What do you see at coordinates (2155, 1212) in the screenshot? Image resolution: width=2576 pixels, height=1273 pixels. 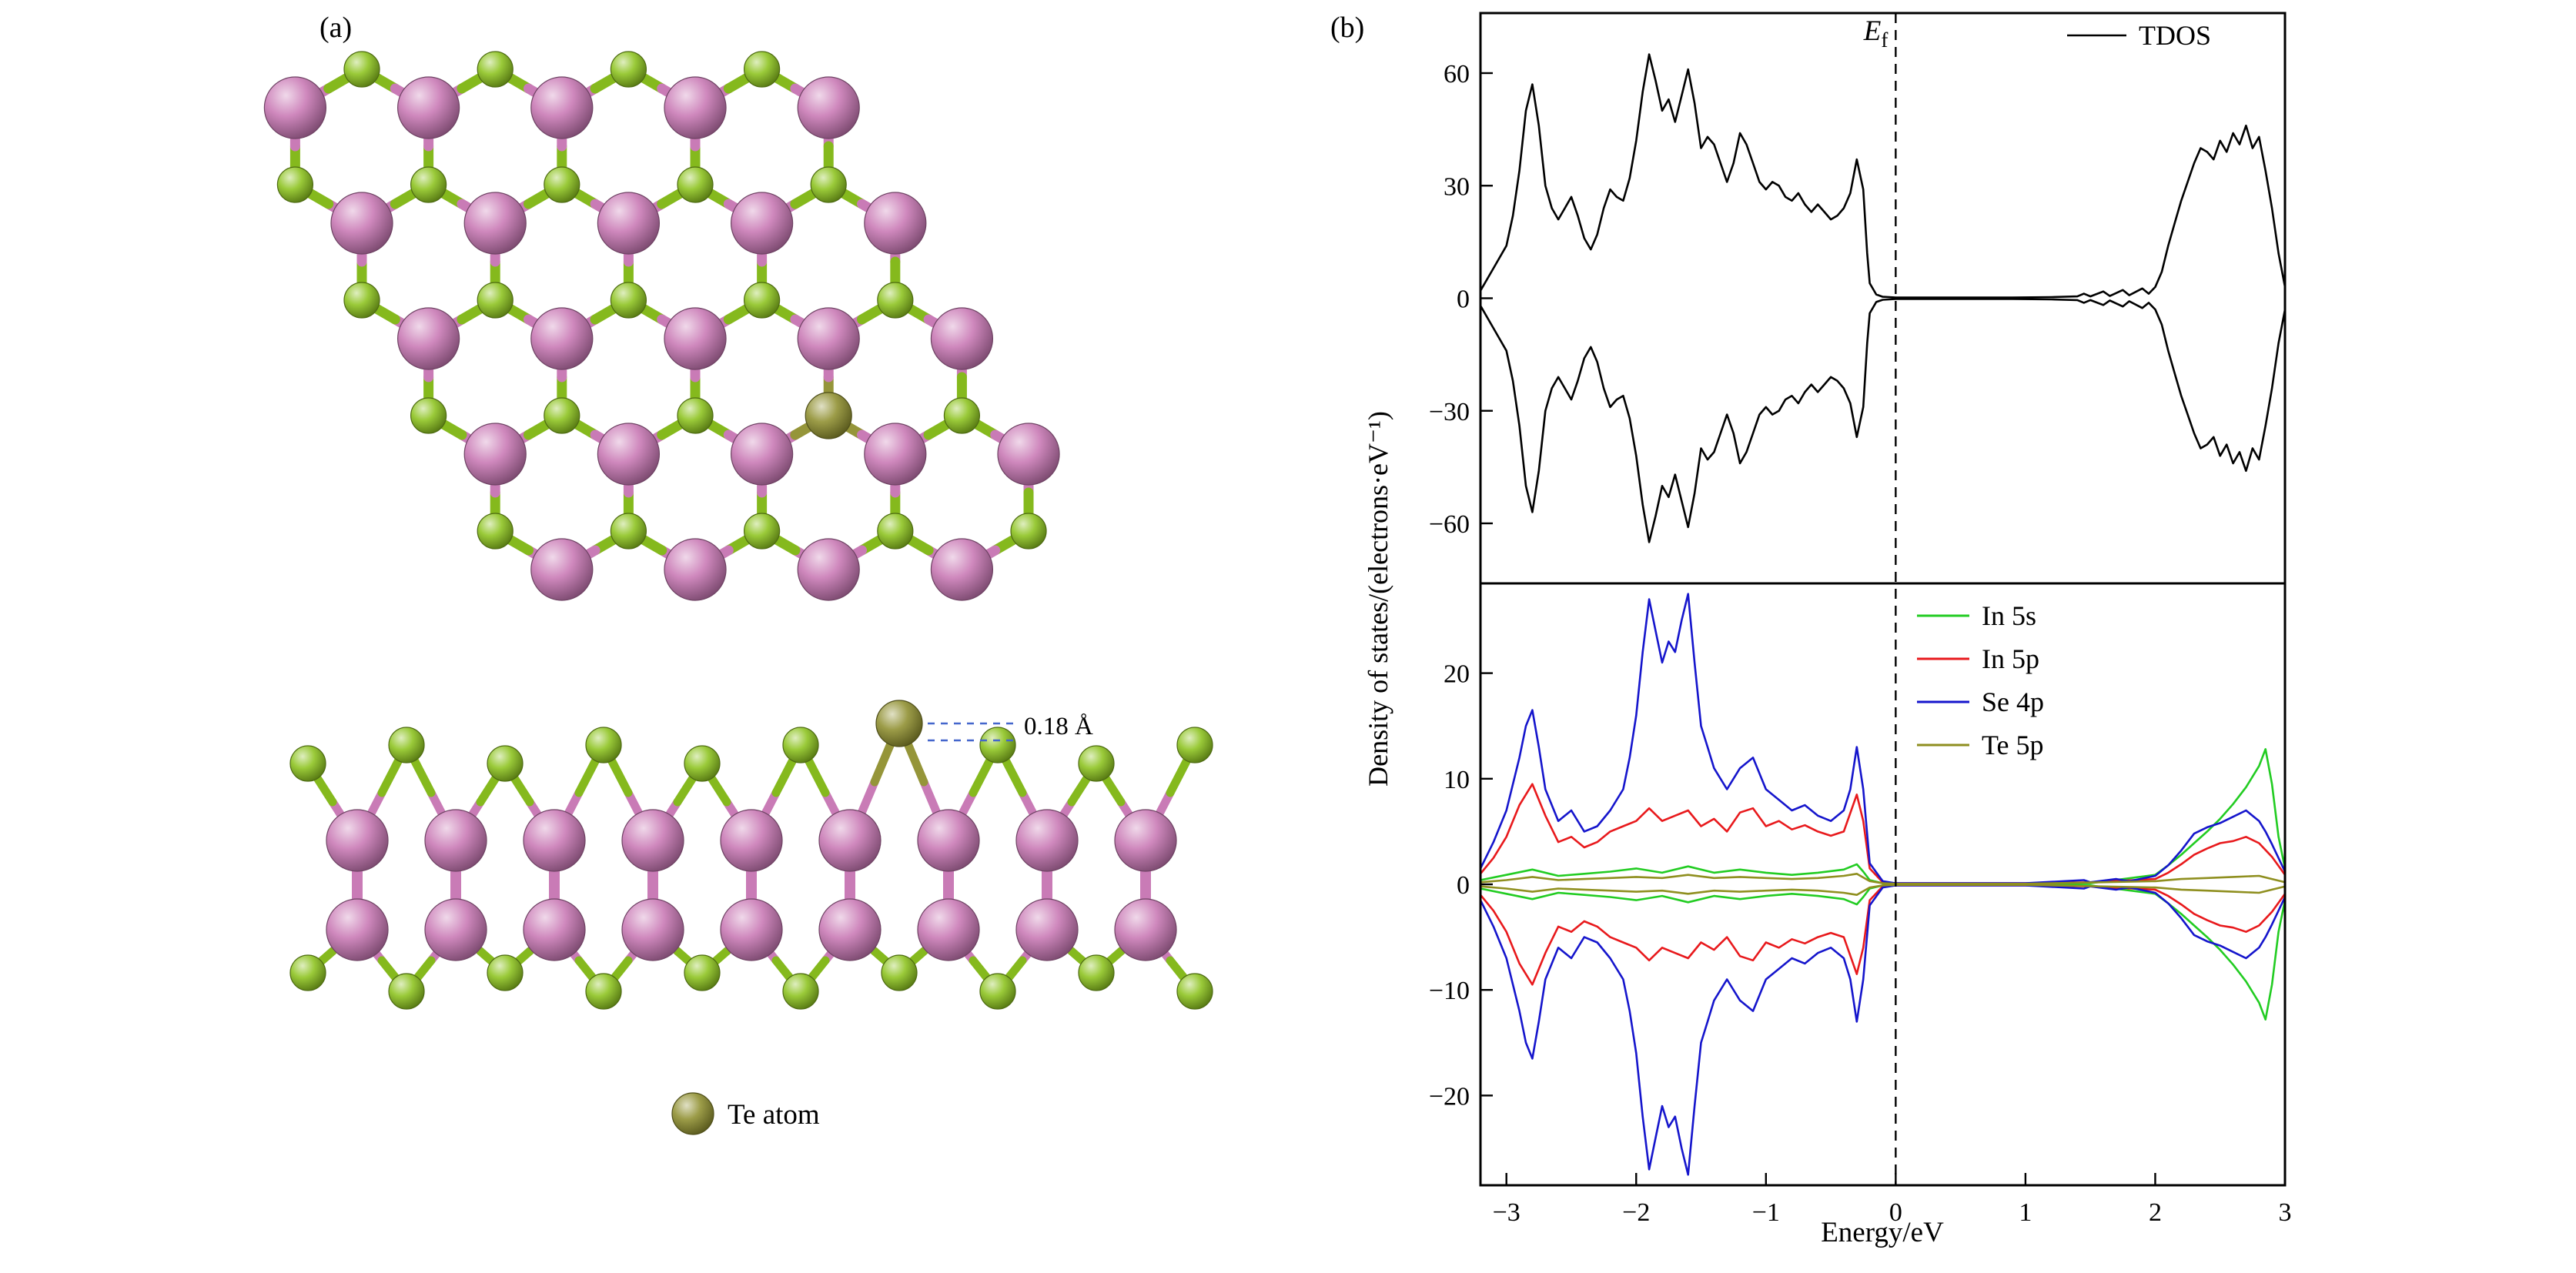 I see `x-tick-label: 2` at bounding box center [2155, 1212].